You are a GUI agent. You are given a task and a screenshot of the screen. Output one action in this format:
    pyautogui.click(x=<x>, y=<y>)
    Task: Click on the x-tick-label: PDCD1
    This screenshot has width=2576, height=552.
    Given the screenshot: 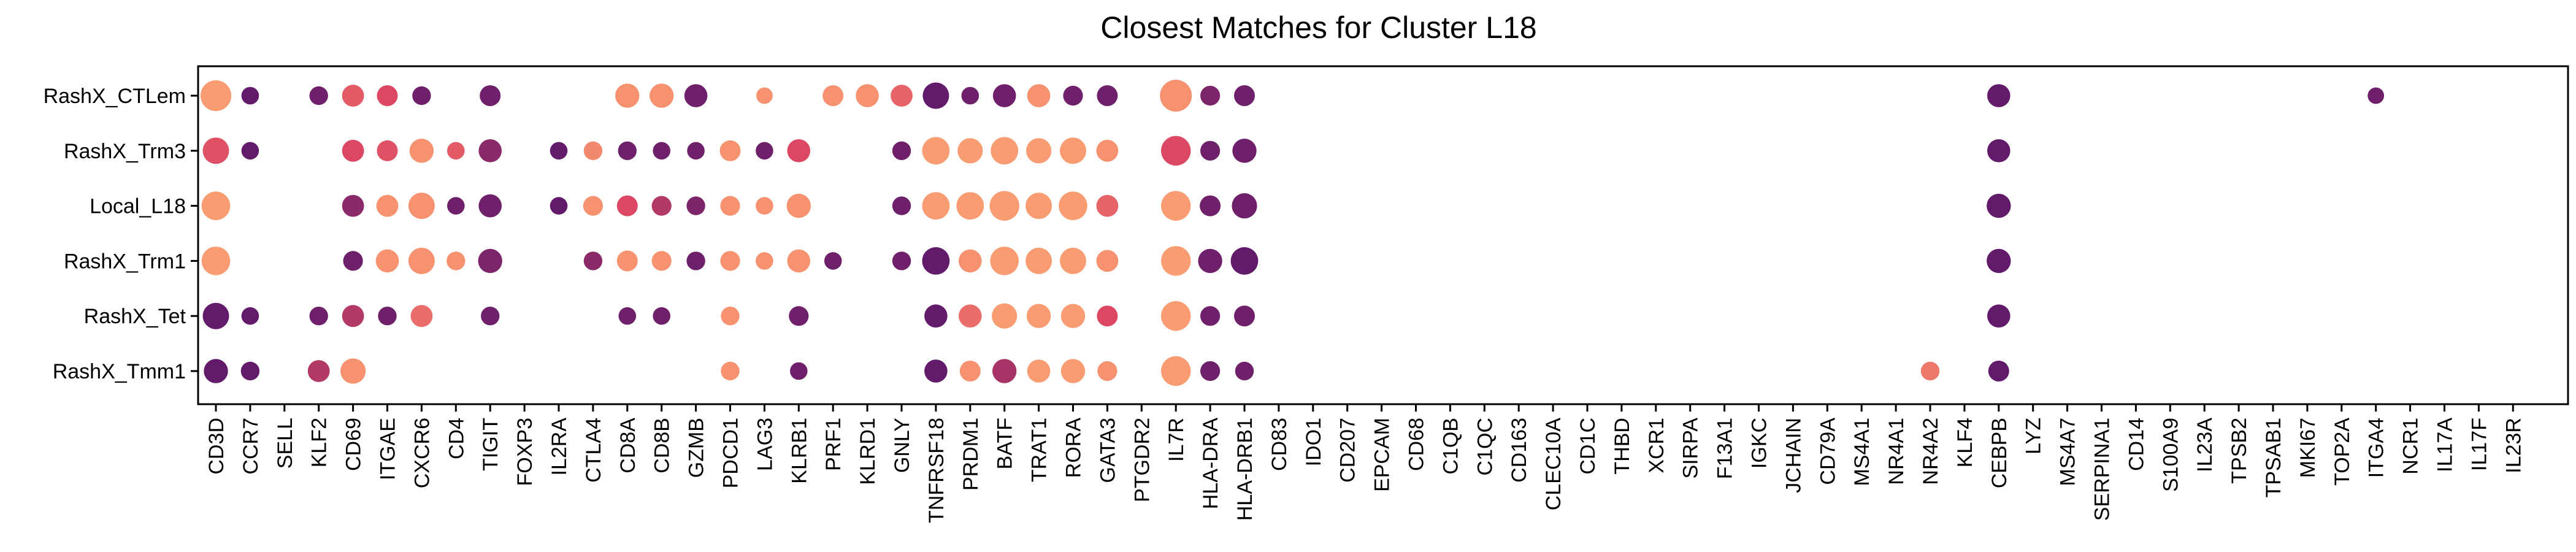 What is the action you would take?
    pyautogui.click(x=731, y=453)
    